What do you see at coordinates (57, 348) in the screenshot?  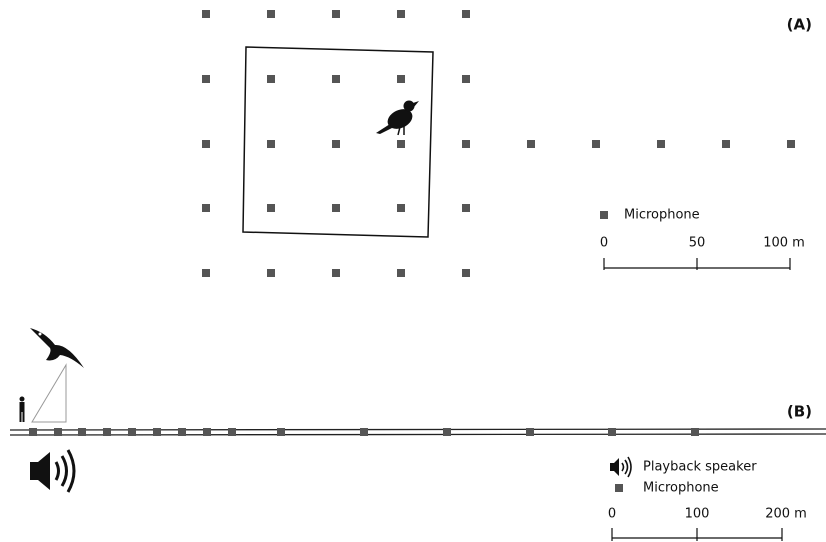 I see `nightjar-icon` at bounding box center [57, 348].